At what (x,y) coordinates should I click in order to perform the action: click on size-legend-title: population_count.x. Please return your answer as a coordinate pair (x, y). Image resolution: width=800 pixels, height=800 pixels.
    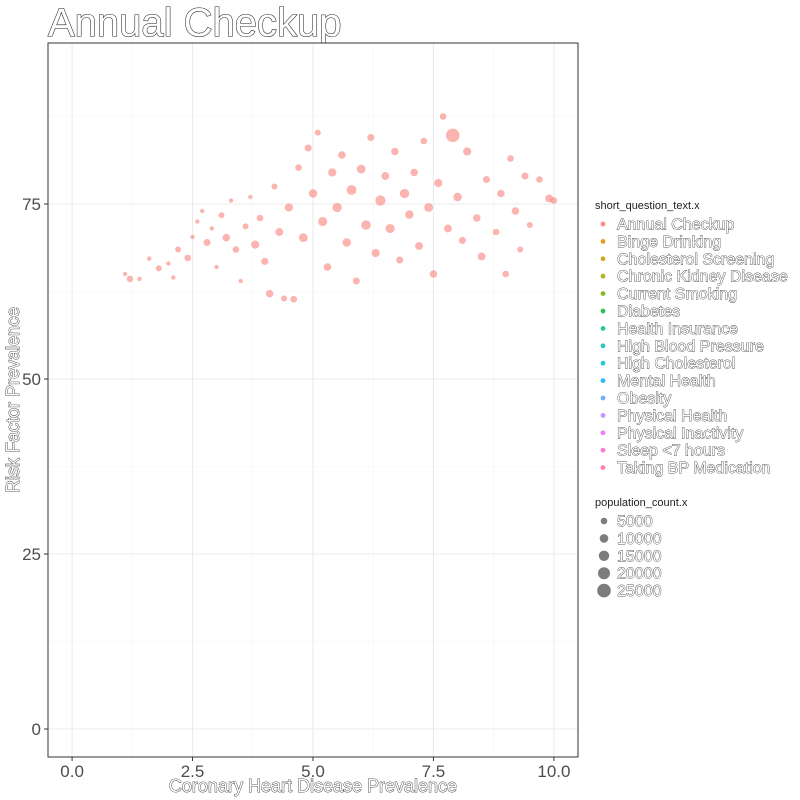
    Looking at the image, I should click on (641, 503).